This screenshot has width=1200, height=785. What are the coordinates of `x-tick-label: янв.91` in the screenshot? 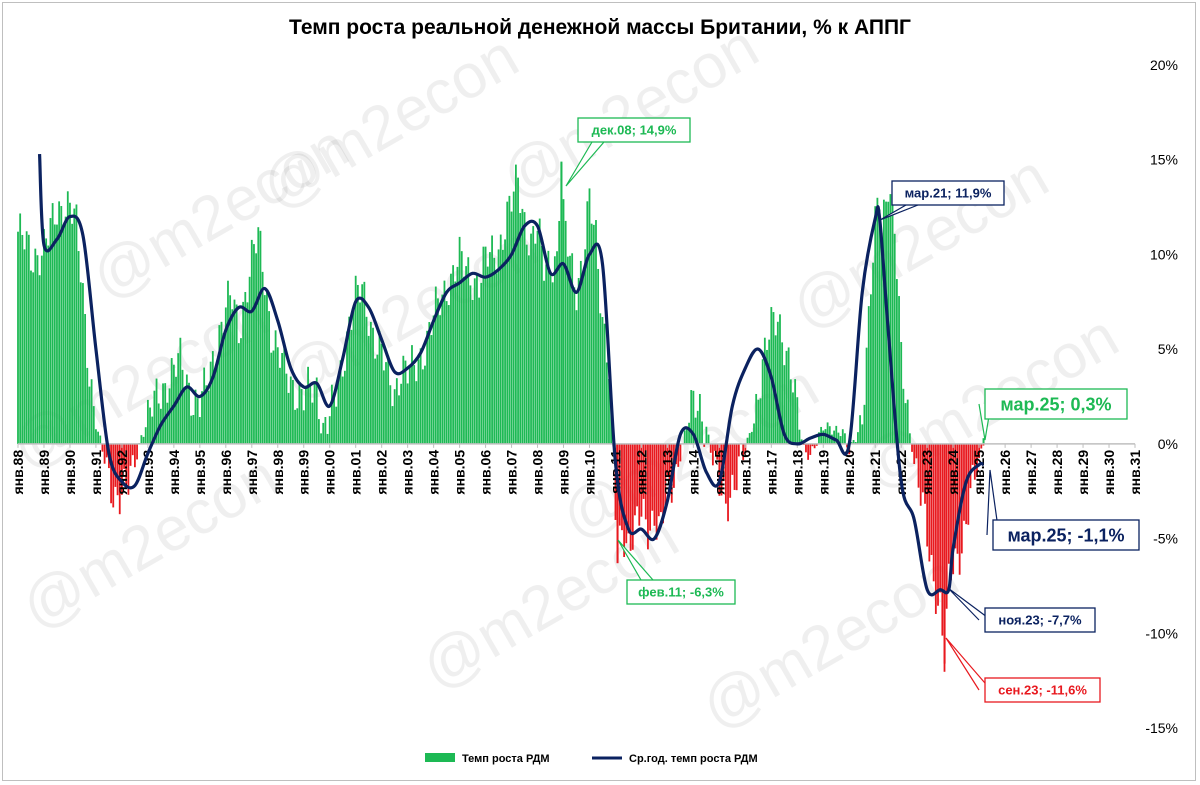 It's located at (96, 472).